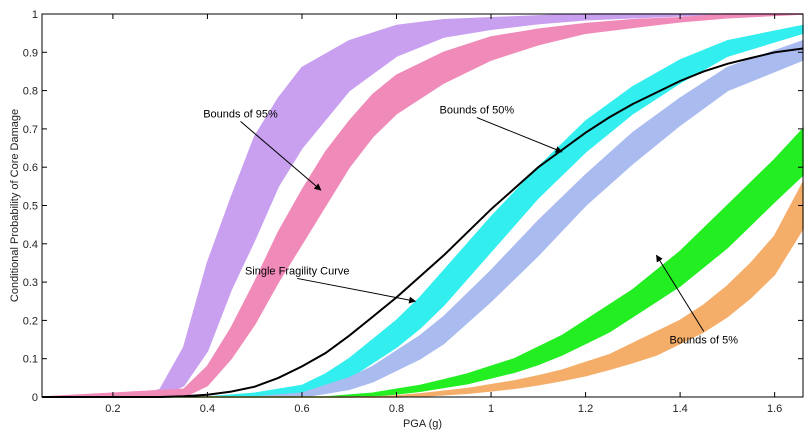  Describe the element at coordinates (703, 340) in the screenshot. I see `annotation-label: Bounds of 5%` at that location.